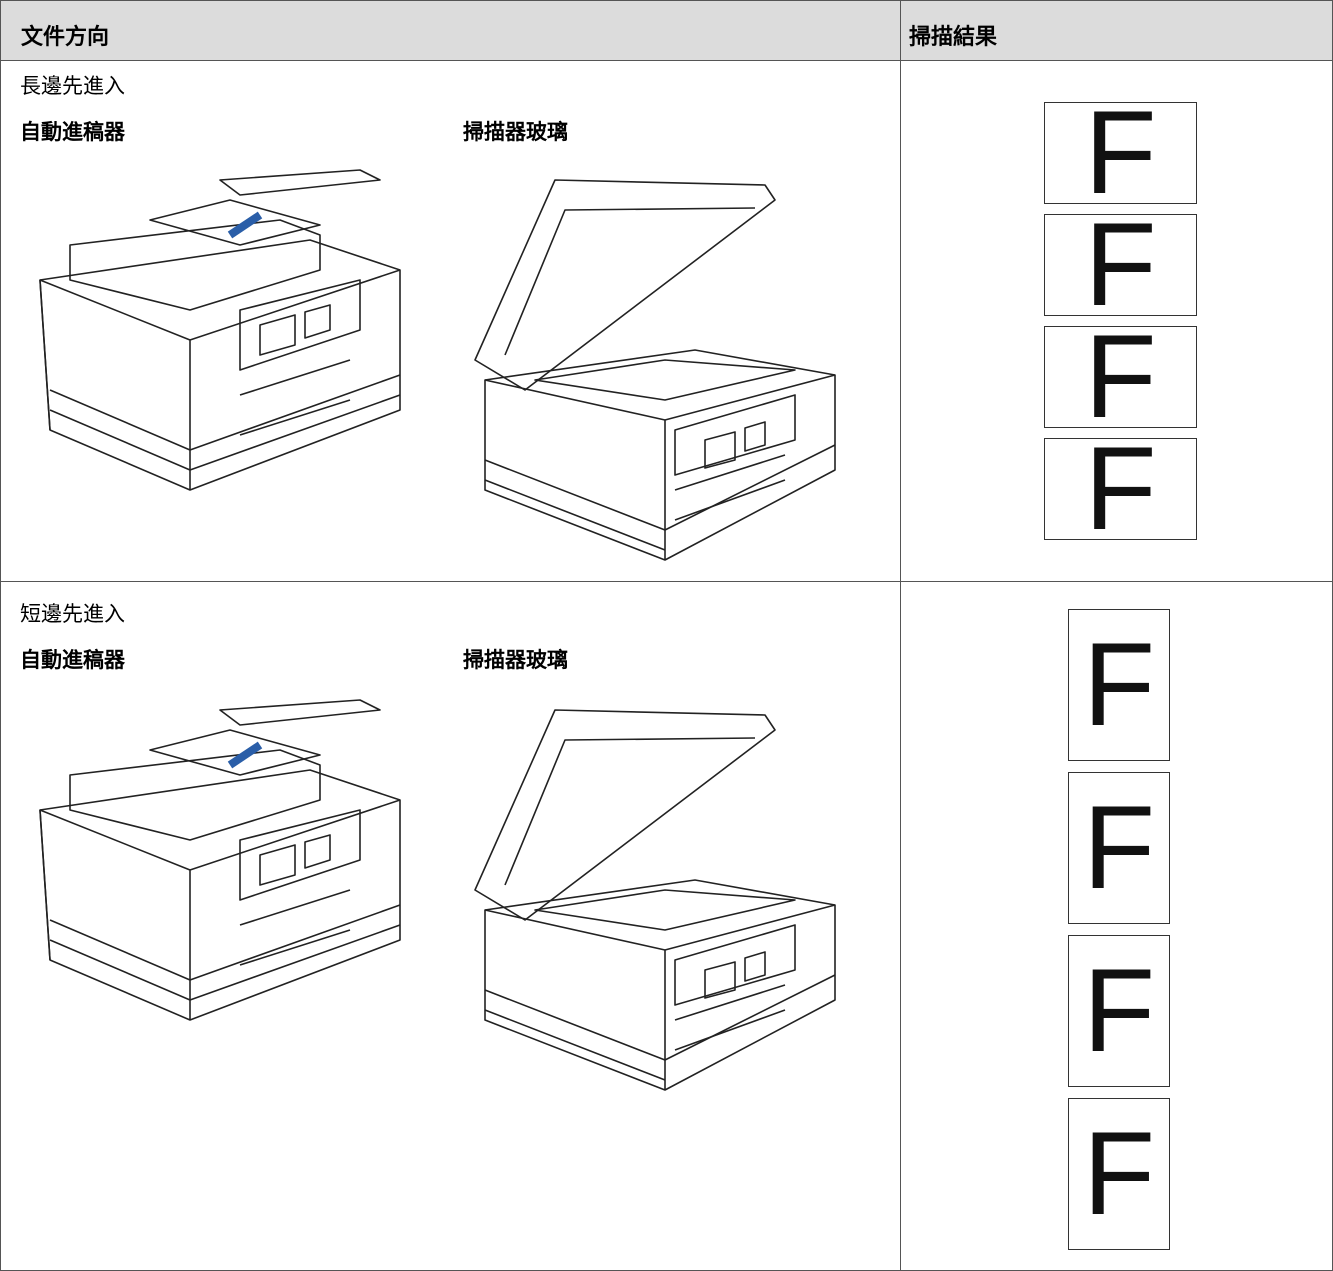  I want to click on header-cell: 掃描結果, so click(1116, 30).